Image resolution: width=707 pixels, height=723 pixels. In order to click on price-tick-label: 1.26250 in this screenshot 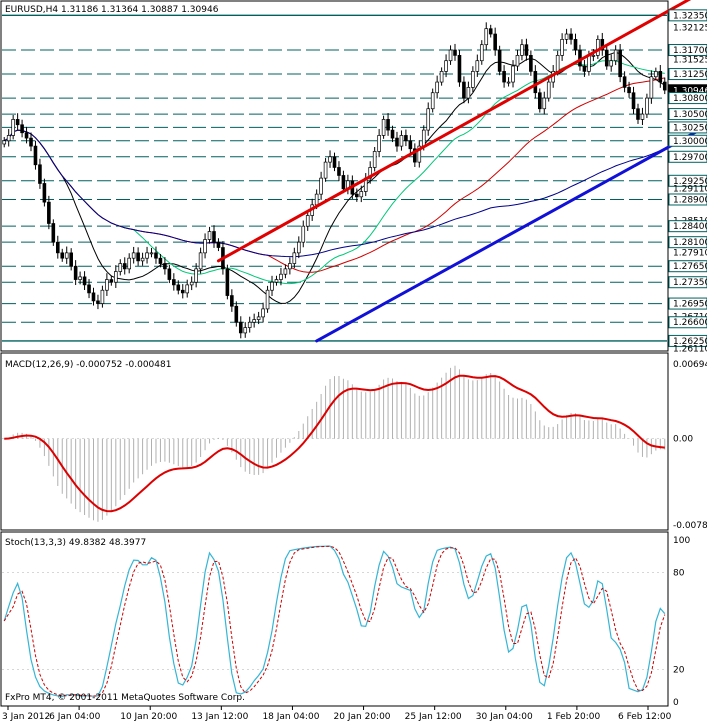, I will do `click(690, 342)`.